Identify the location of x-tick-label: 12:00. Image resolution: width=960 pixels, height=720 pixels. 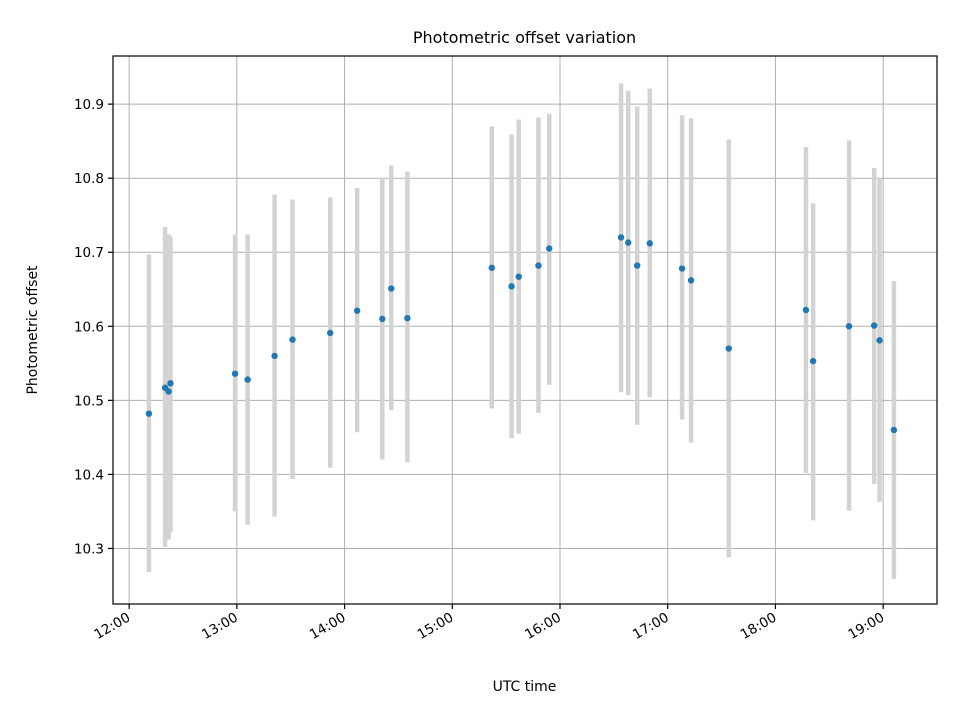
(112, 626).